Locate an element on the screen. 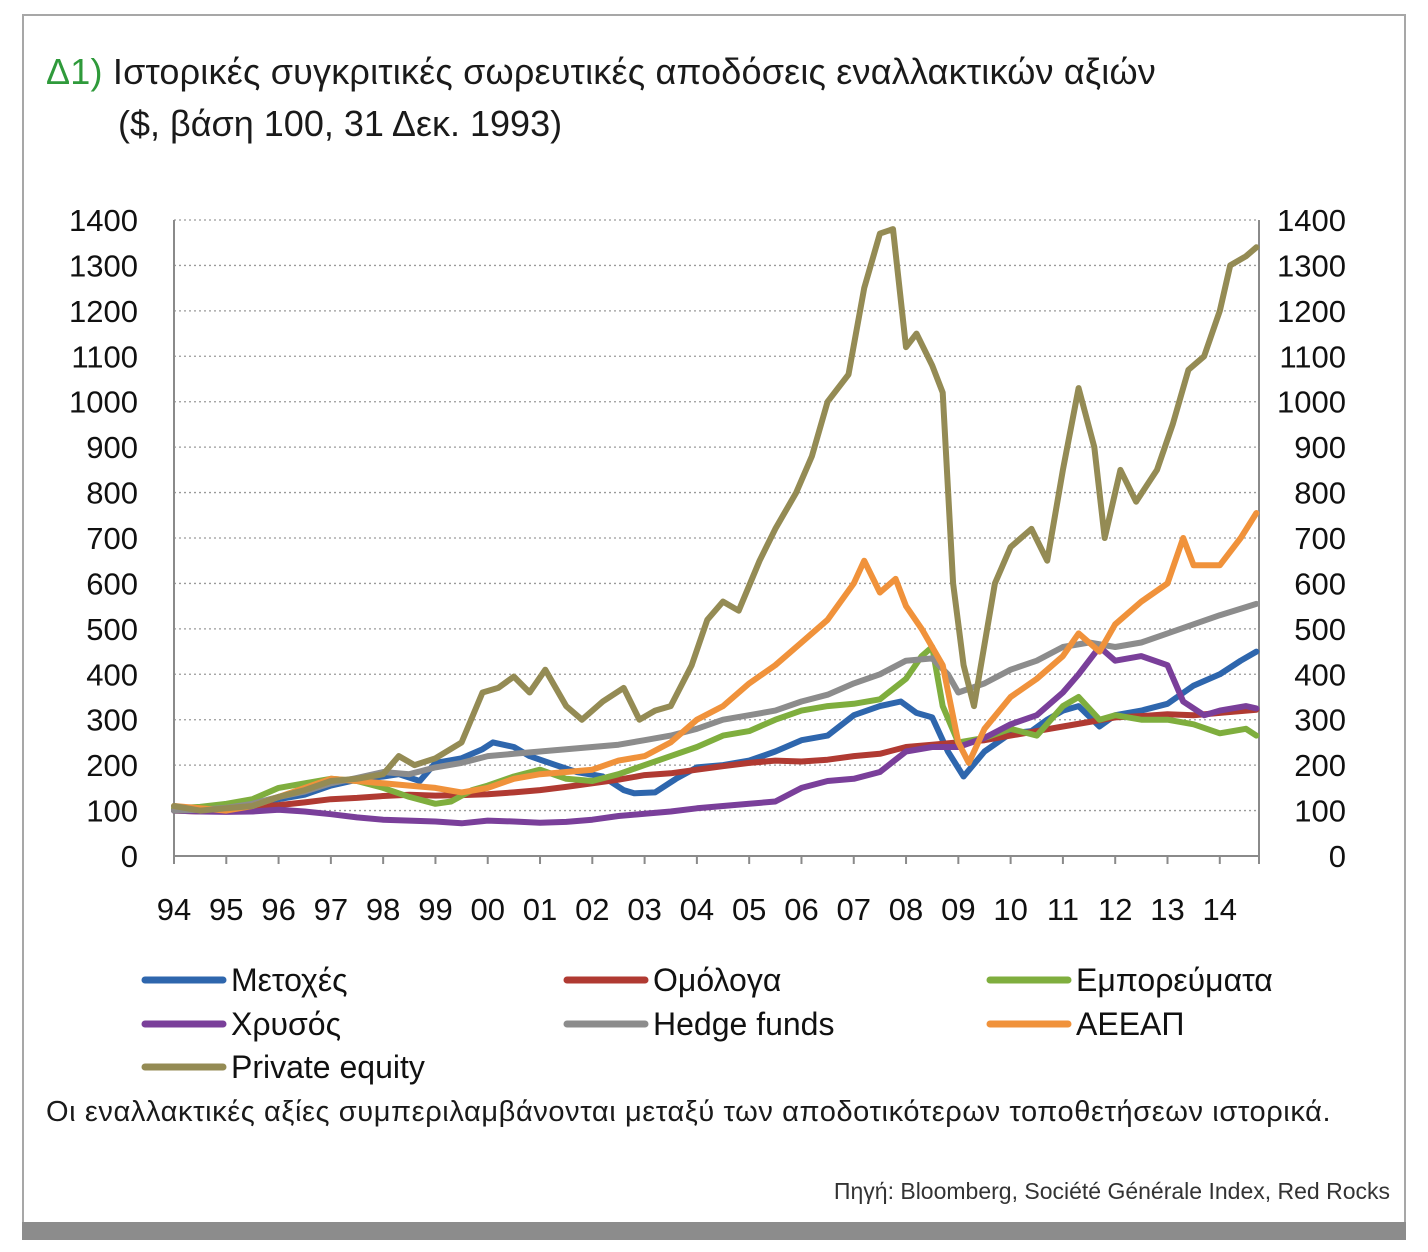 The width and height of the screenshot is (1428, 1252). bottom-rule is located at coordinates (714, 1231).